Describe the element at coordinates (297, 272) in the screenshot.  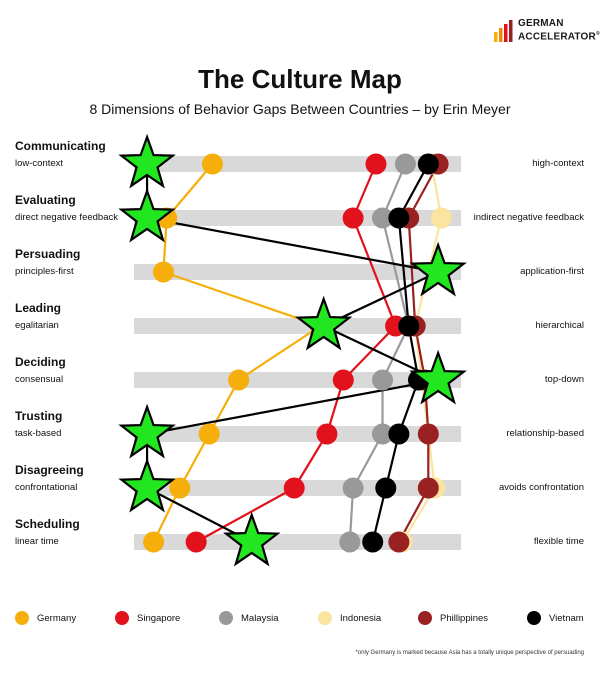
I see `scale-bar-persuading` at that location.